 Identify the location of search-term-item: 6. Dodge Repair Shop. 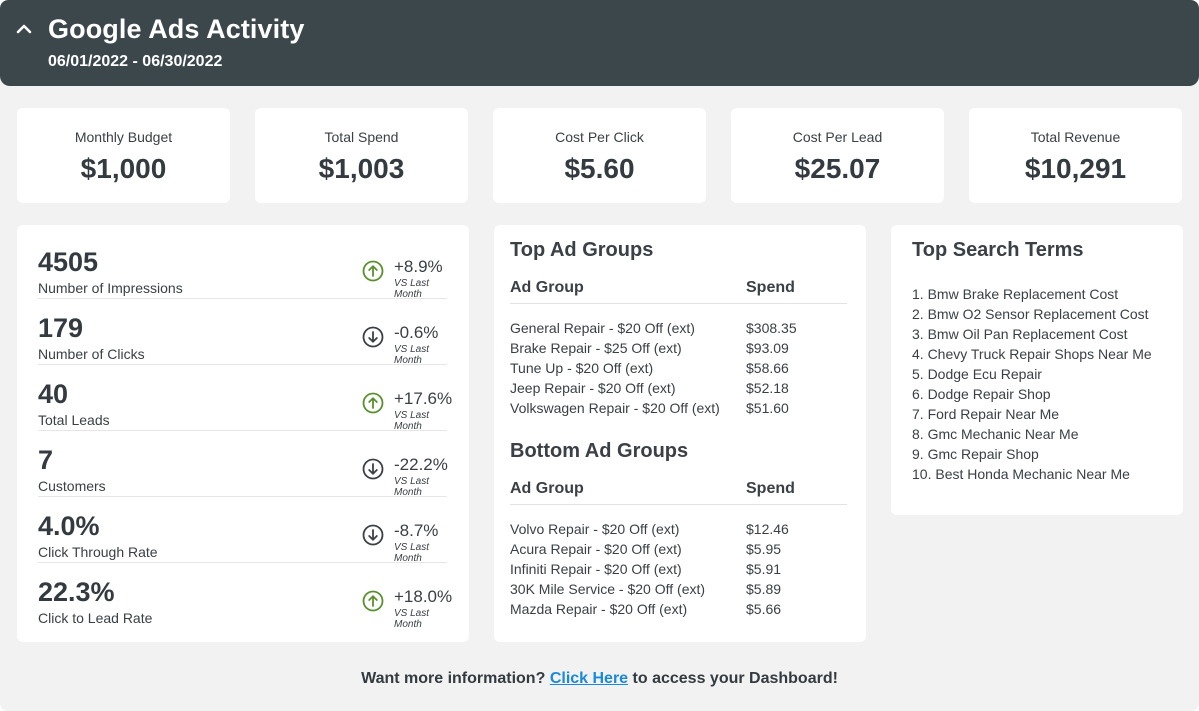
(981, 394).